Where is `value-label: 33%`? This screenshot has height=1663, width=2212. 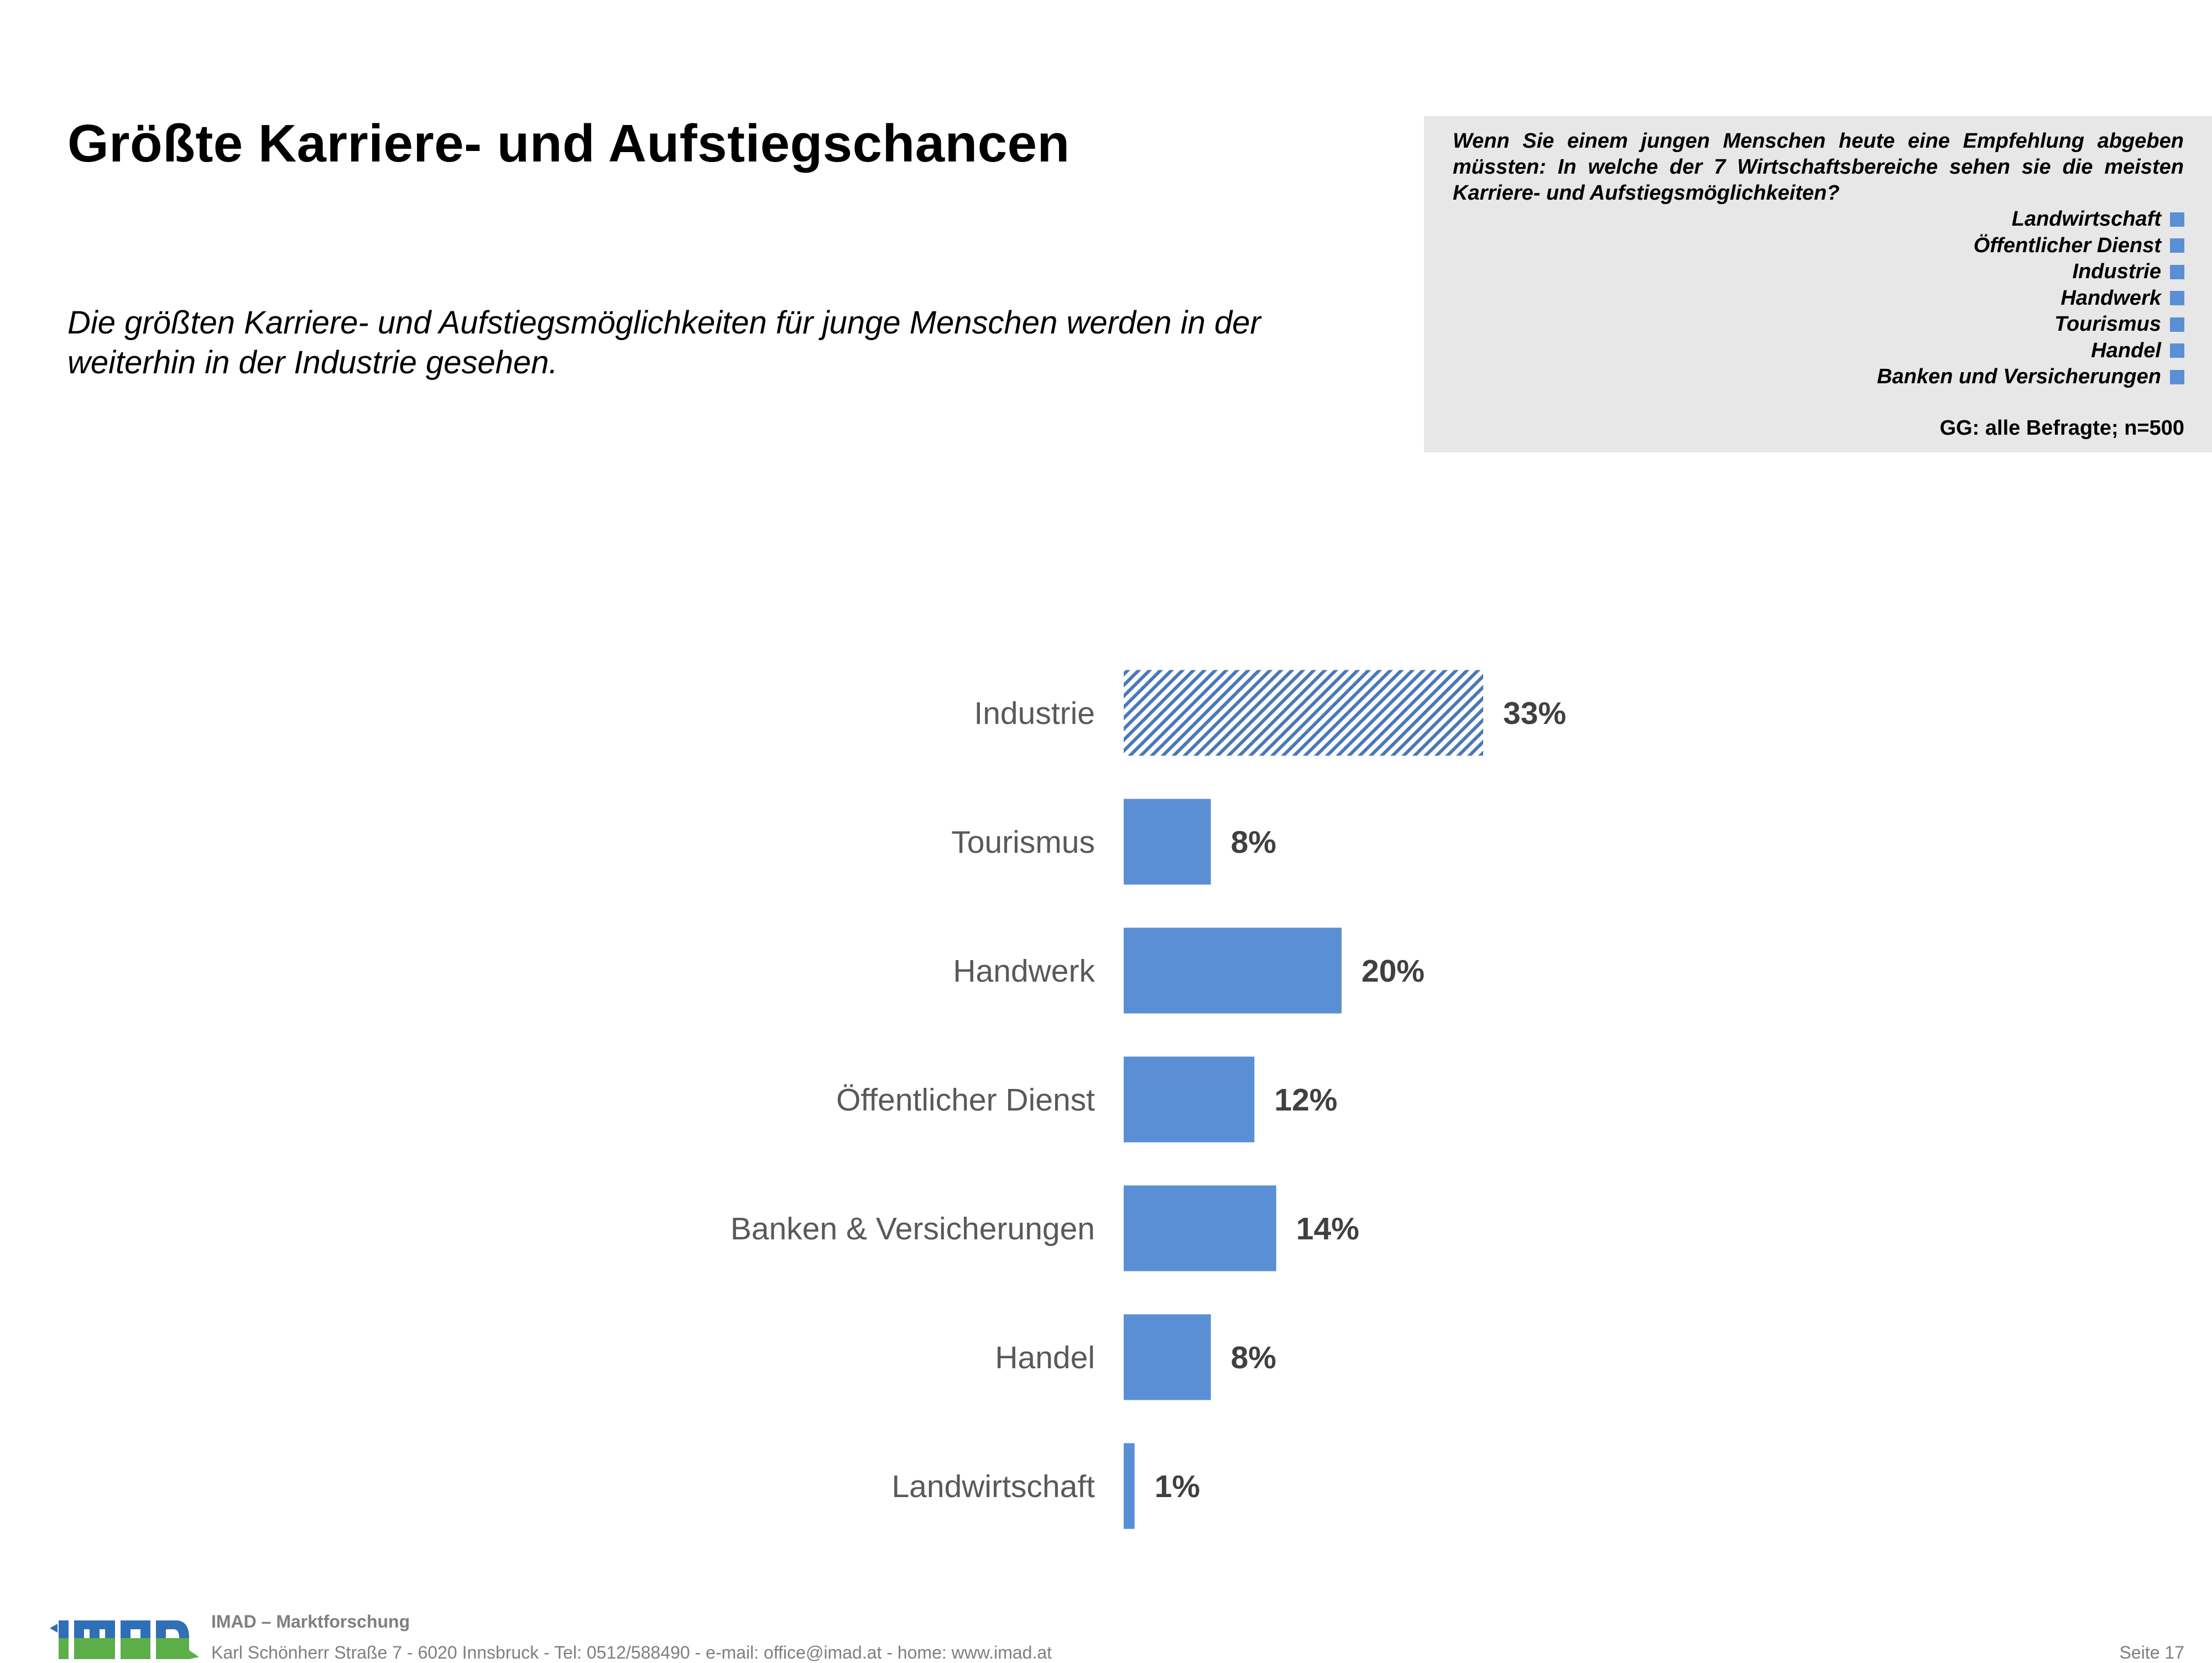 value-label: 33% is located at coordinates (1535, 714).